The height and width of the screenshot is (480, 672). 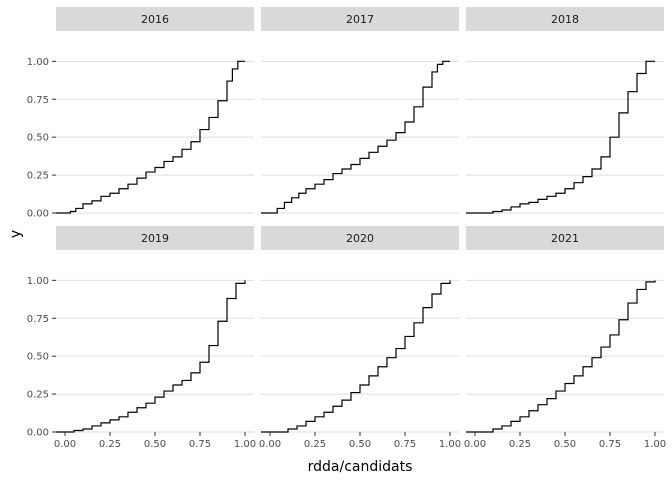 I want to click on facet-strip-label: 2019, so click(x=155, y=238).